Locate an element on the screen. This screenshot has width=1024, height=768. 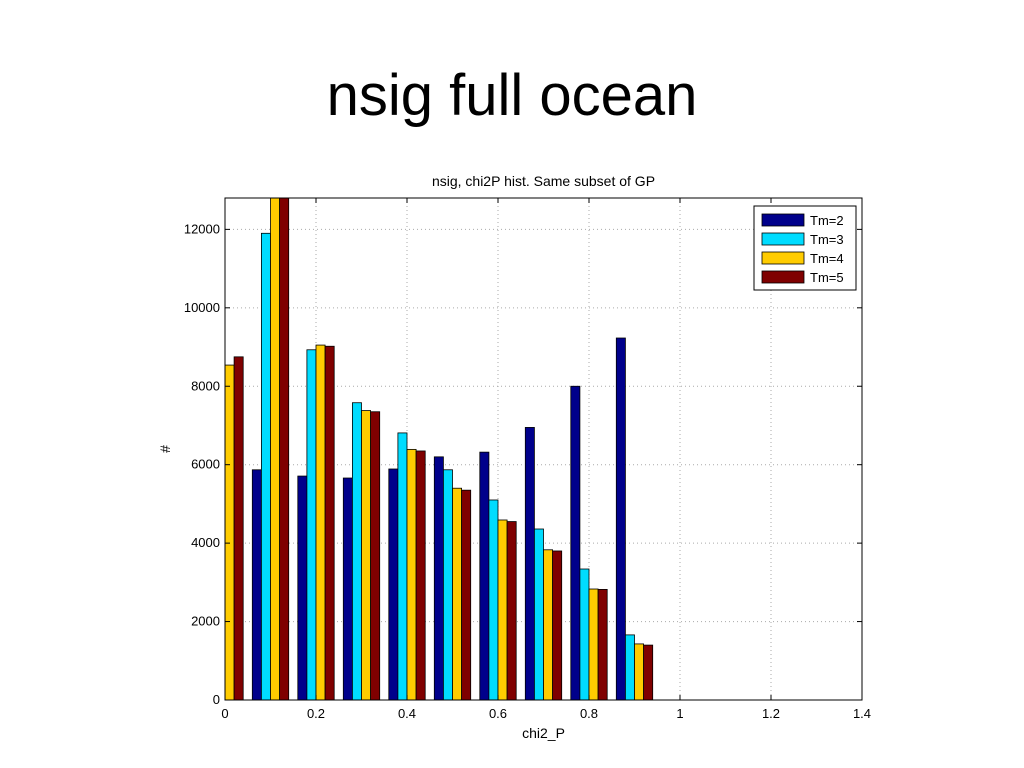
legend-label: Tm=5 is located at coordinates (827, 277).